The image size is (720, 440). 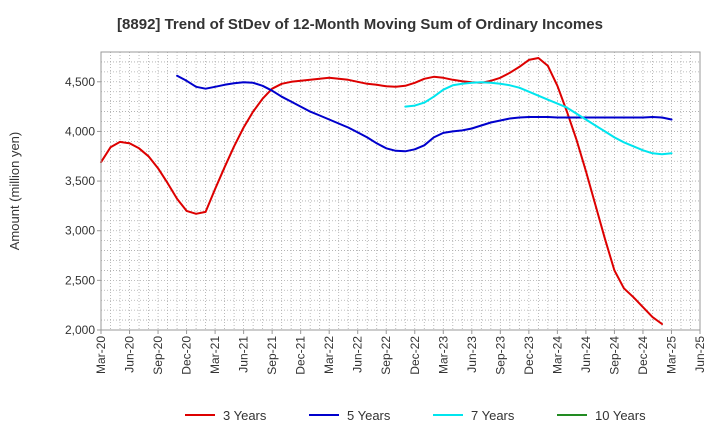 I want to click on x-tick-label: Sep-20, so click(x=158, y=355).